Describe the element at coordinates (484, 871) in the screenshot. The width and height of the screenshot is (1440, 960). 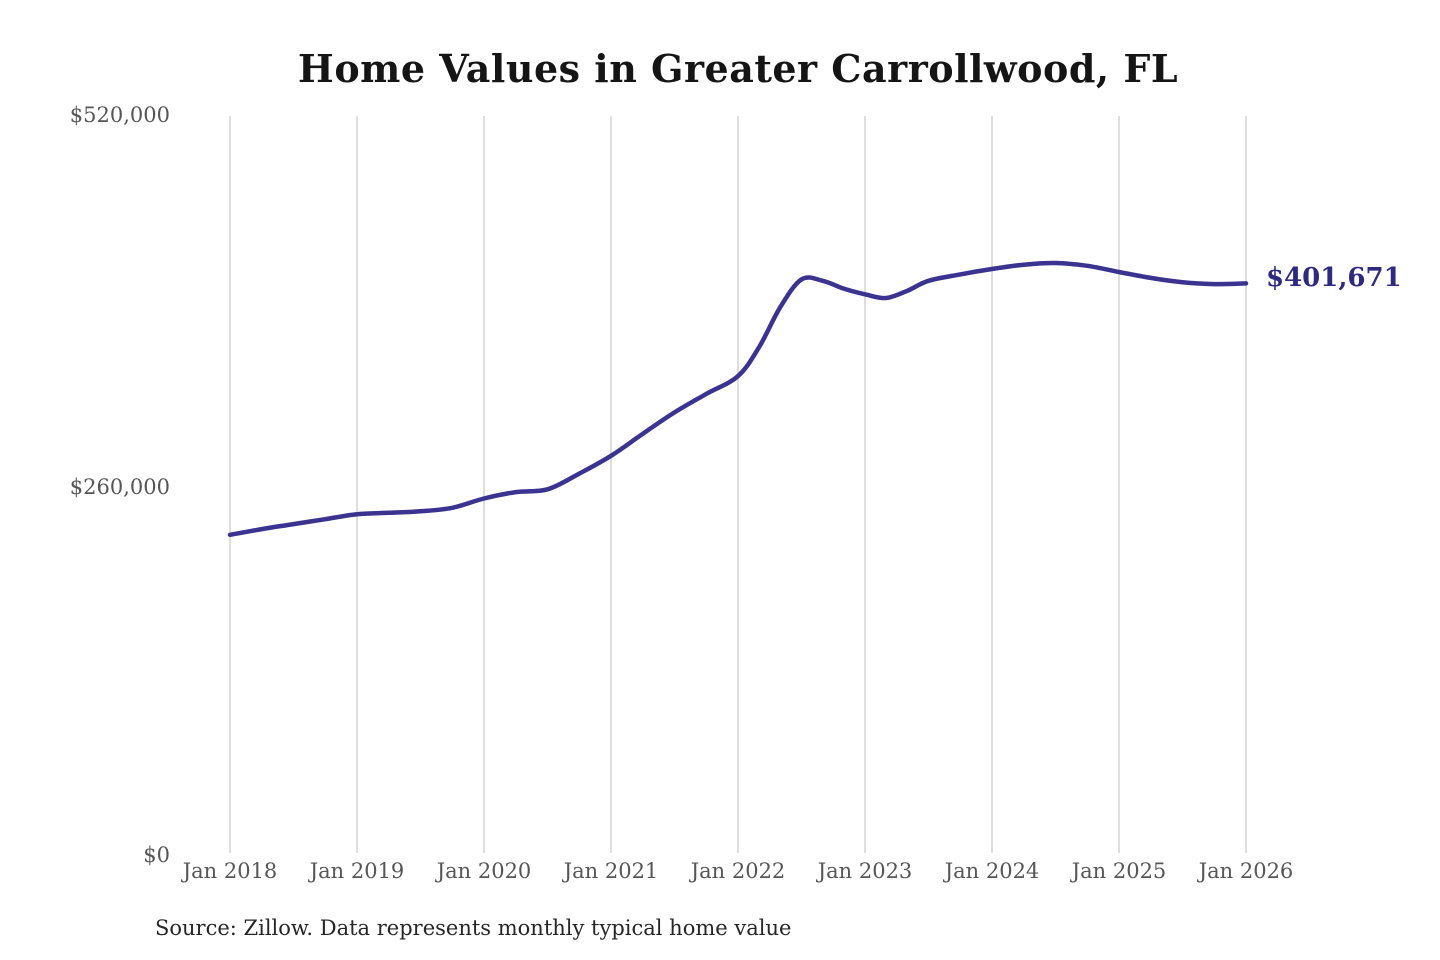
I see `x-tick-label-jan-2020: Jan 2020` at that location.